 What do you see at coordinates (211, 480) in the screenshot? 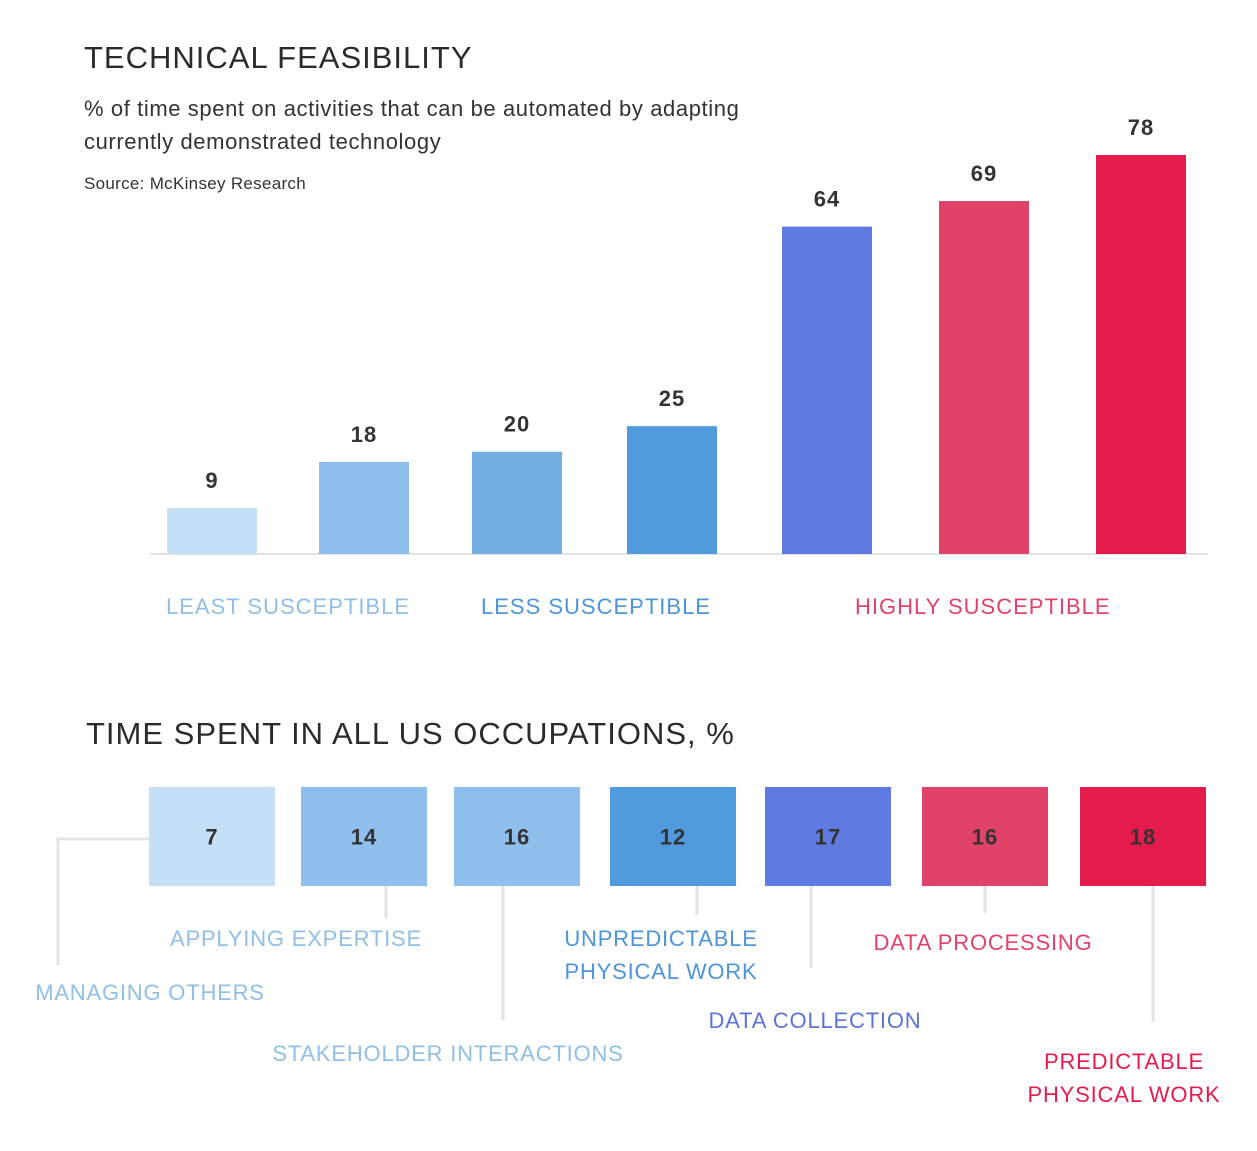
I see `bar-value-label-0: 9` at bounding box center [211, 480].